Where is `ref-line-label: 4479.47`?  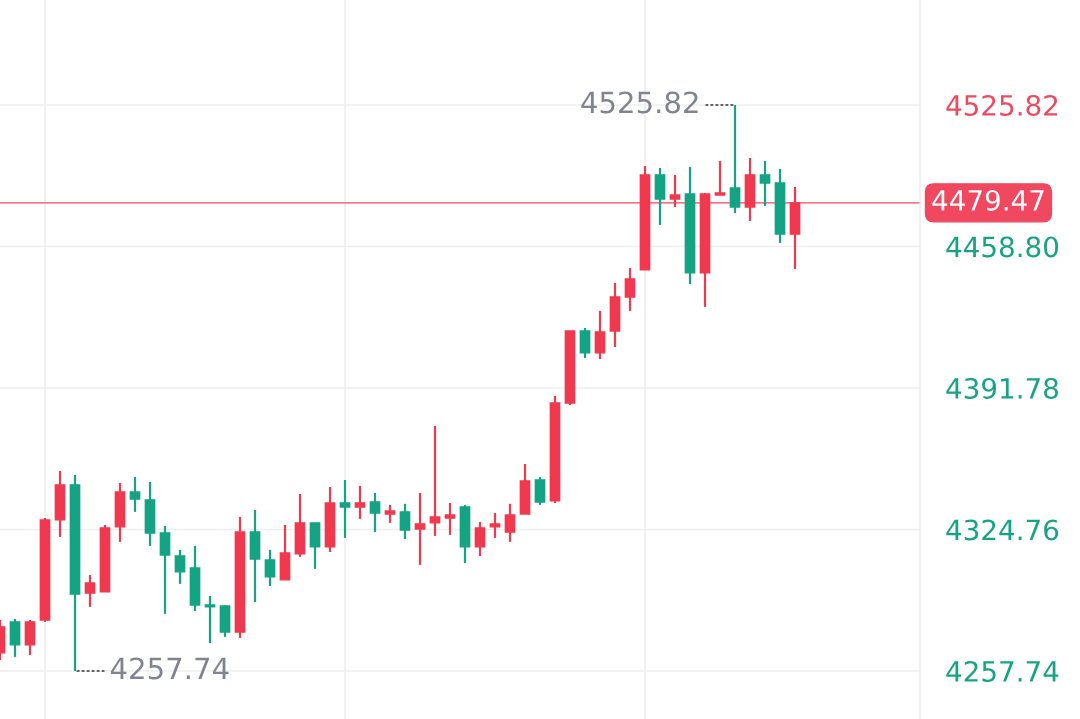
ref-line-label: 4479.47 is located at coordinates (988, 200).